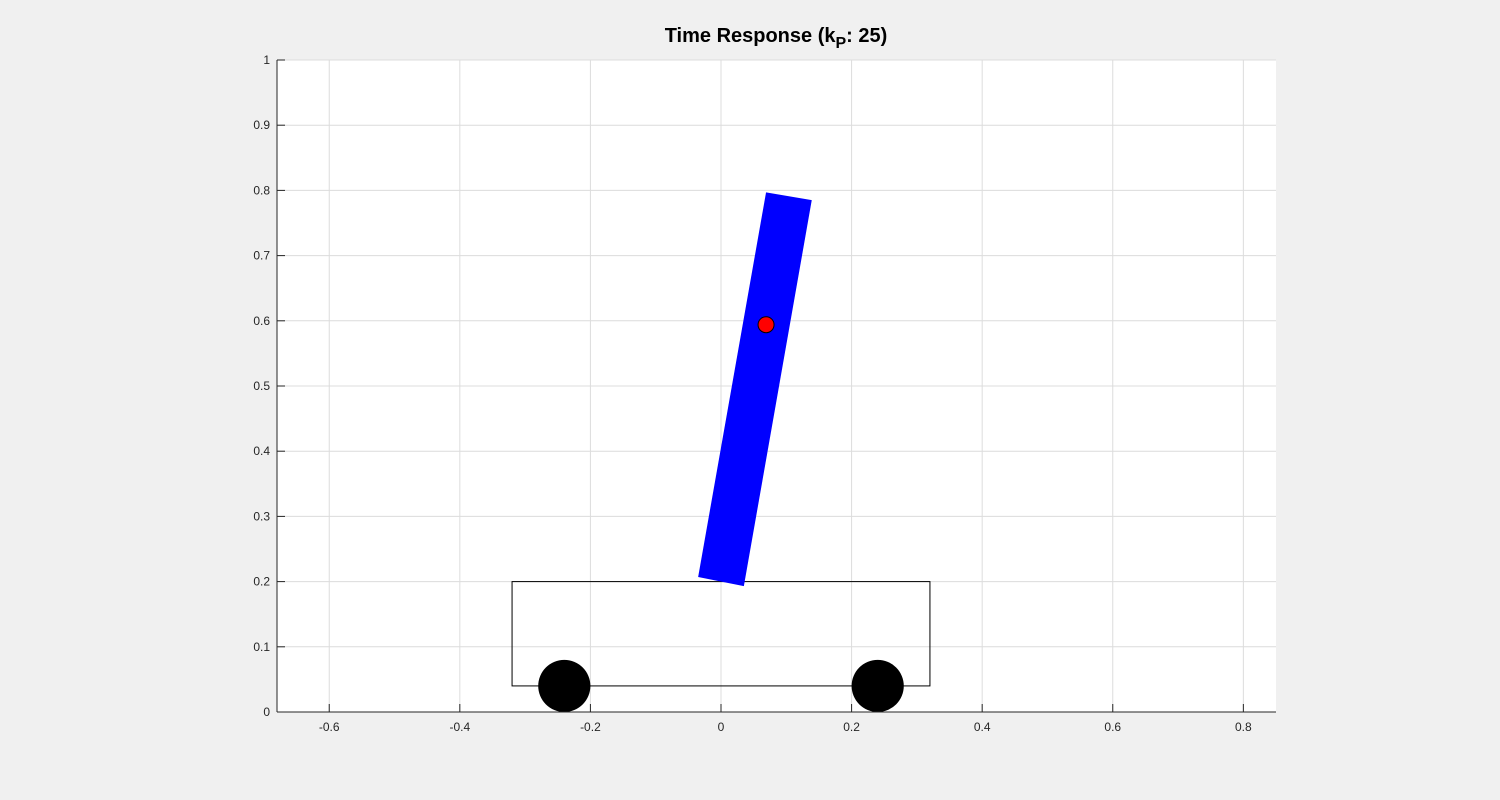  What do you see at coordinates (261, 125) in the screenshot?
I see `y-tick-label: 0.9` at bounding box center [261, 125].